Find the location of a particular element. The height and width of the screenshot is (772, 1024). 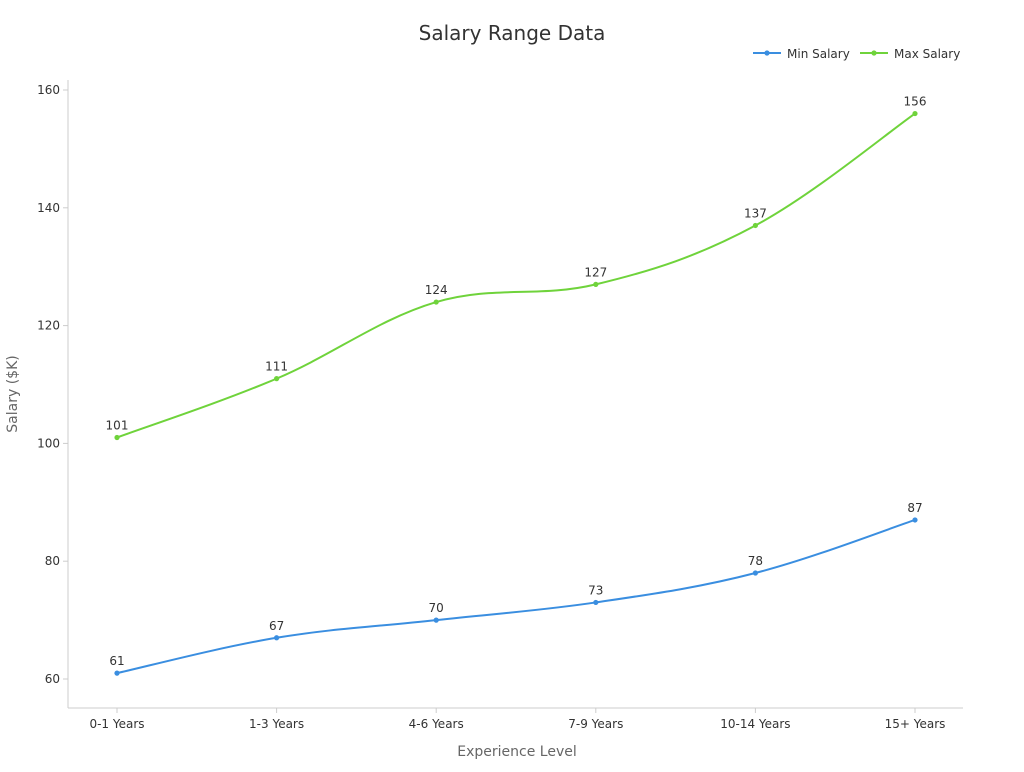

data-label-max-salary: 111 is located at coordinates (276, 367).